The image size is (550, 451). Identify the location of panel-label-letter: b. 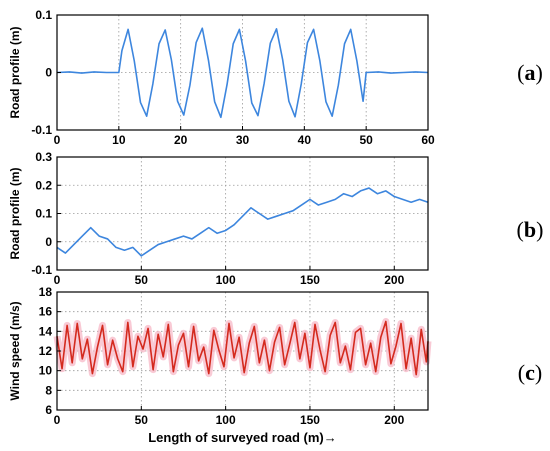
(530, 229).